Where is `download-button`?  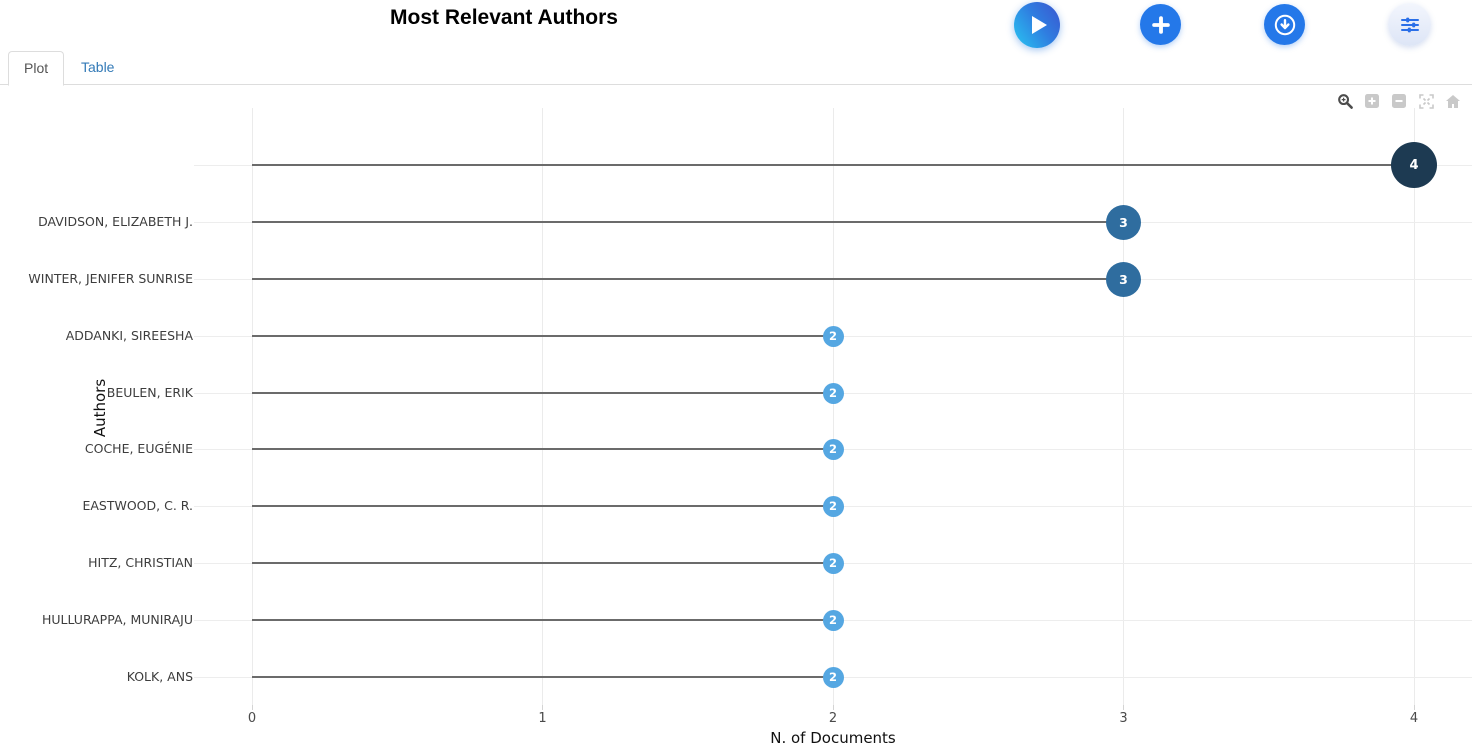 download-button is located at coordinates (1284, 24).